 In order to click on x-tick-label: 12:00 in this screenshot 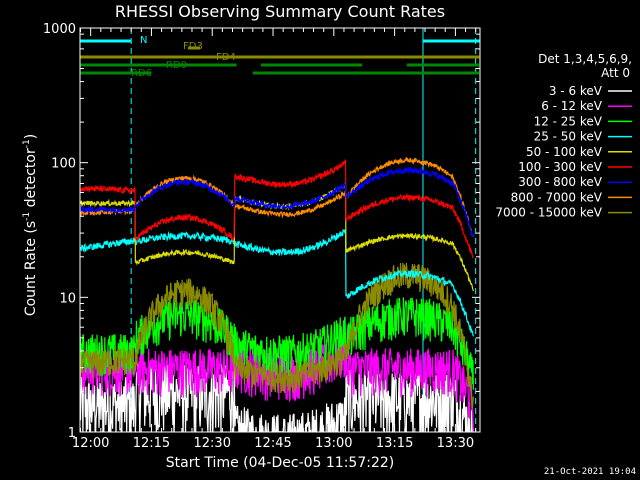, I will do `click(90, 443)`.